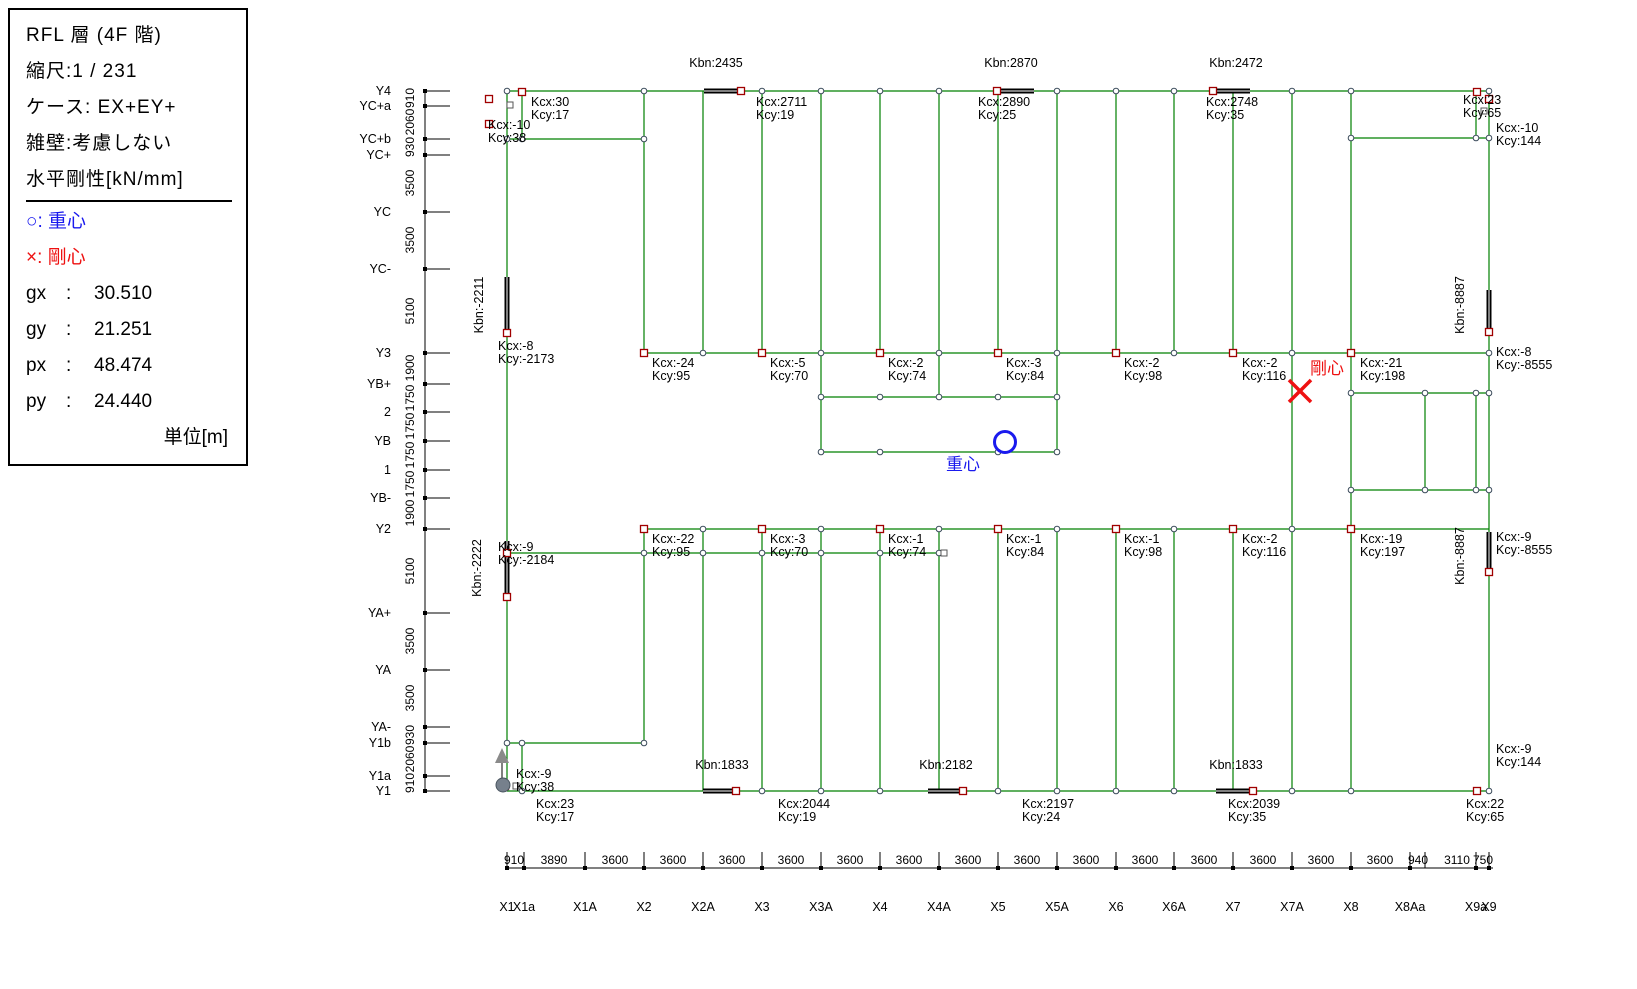 The image size is (1637, 989). Describe the element at coordinates (387, 412) in the screenshot. I see `y-axis-label: 2` at that location.